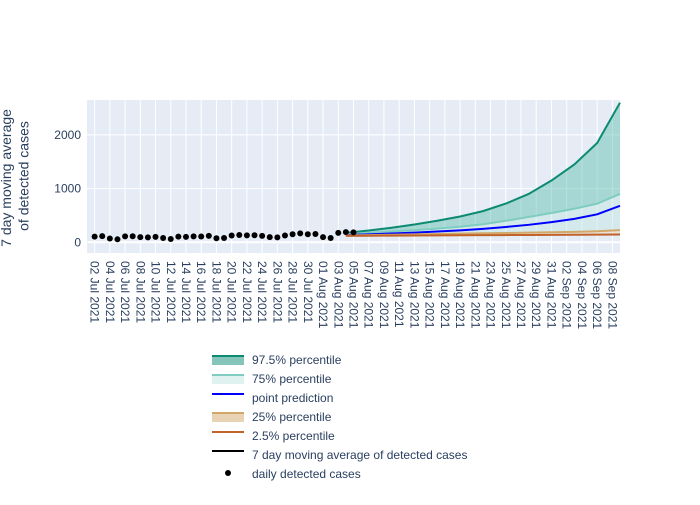  I want to click on legend-item-daily: daily detected cases, so click(339, 473).